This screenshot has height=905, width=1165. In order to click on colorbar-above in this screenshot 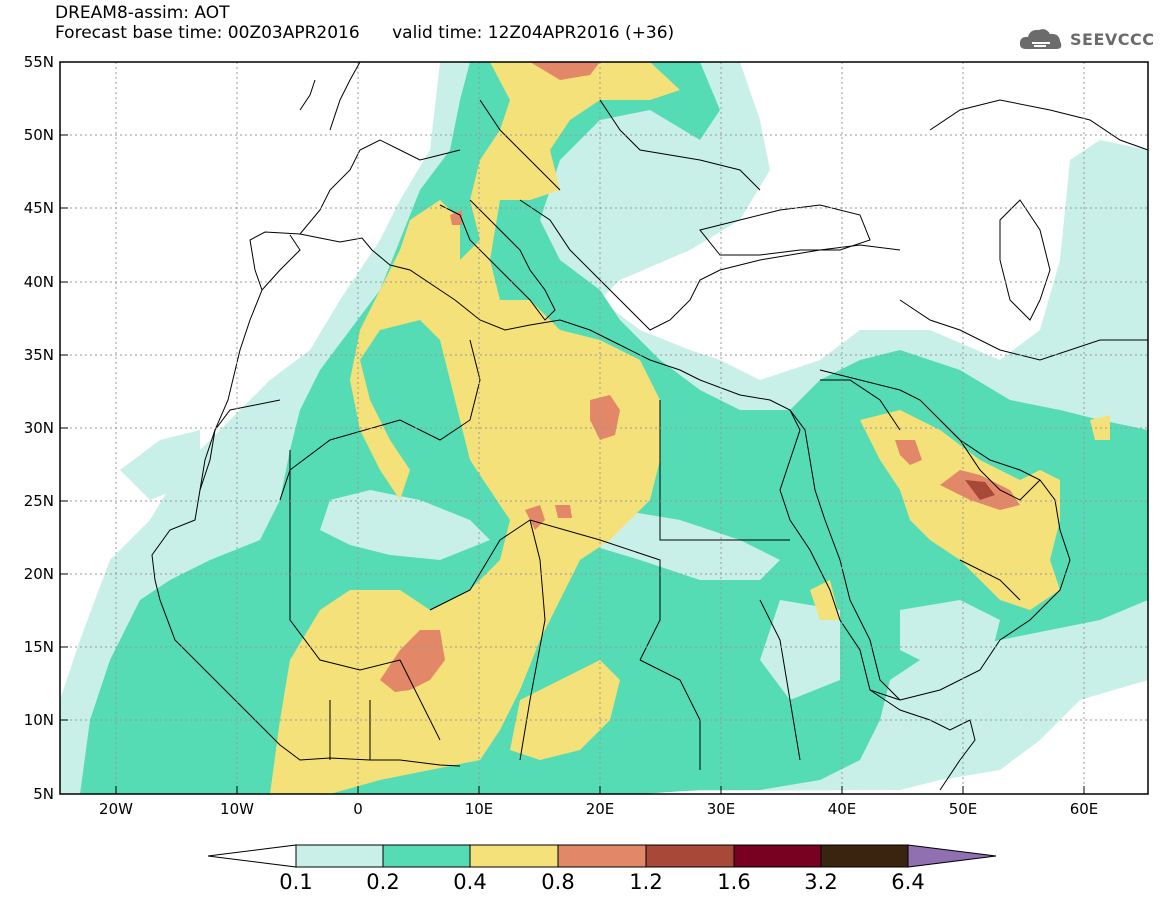, I will do `click(952, 856)`.